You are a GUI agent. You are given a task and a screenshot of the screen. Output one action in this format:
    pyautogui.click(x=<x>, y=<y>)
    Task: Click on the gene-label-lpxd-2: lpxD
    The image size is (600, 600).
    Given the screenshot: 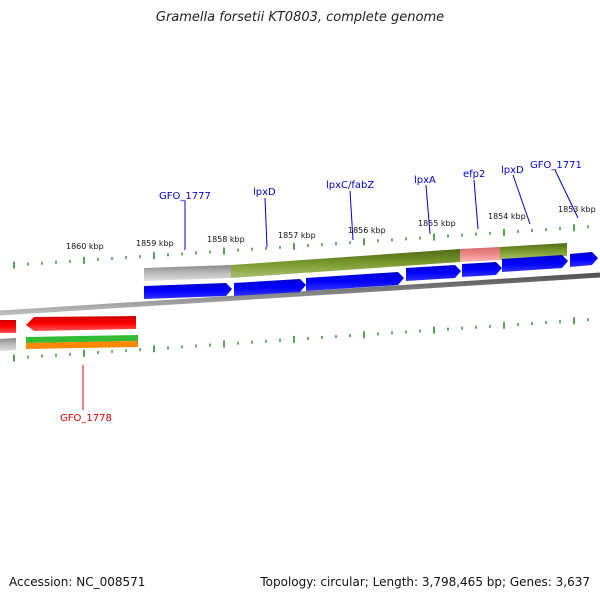 What is the action you would take?
    pyautogui.click(x=512, y=170)
    